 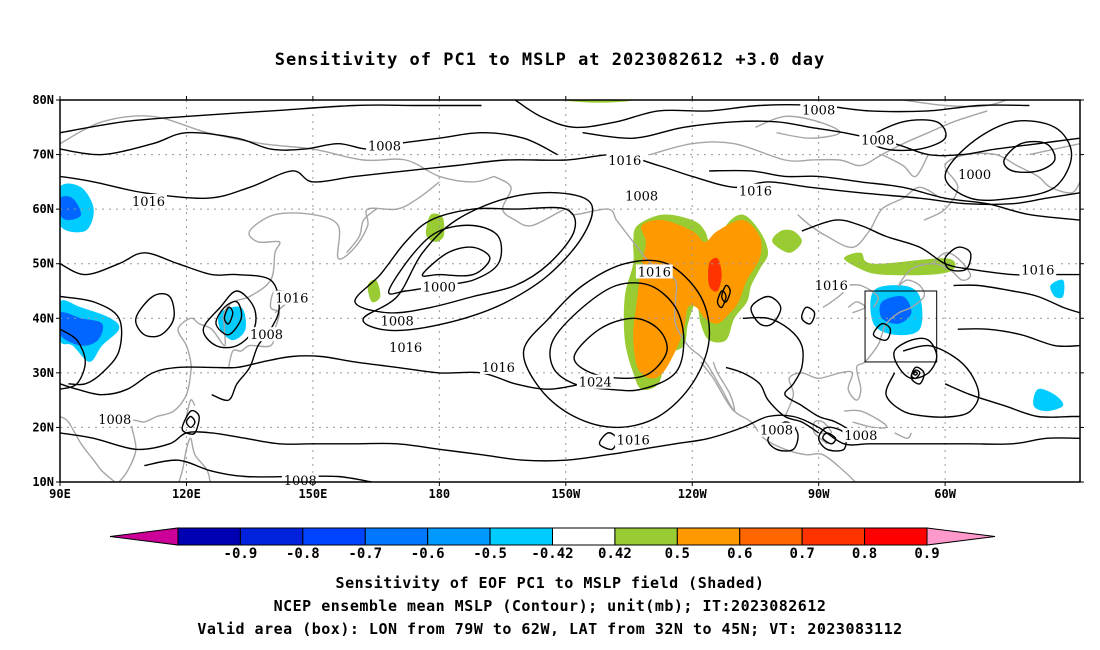 What do you see at coordinates (677, 554) in the screenshot?
I see `colorbar-label: 0.5` at bounding box center [677, 554].